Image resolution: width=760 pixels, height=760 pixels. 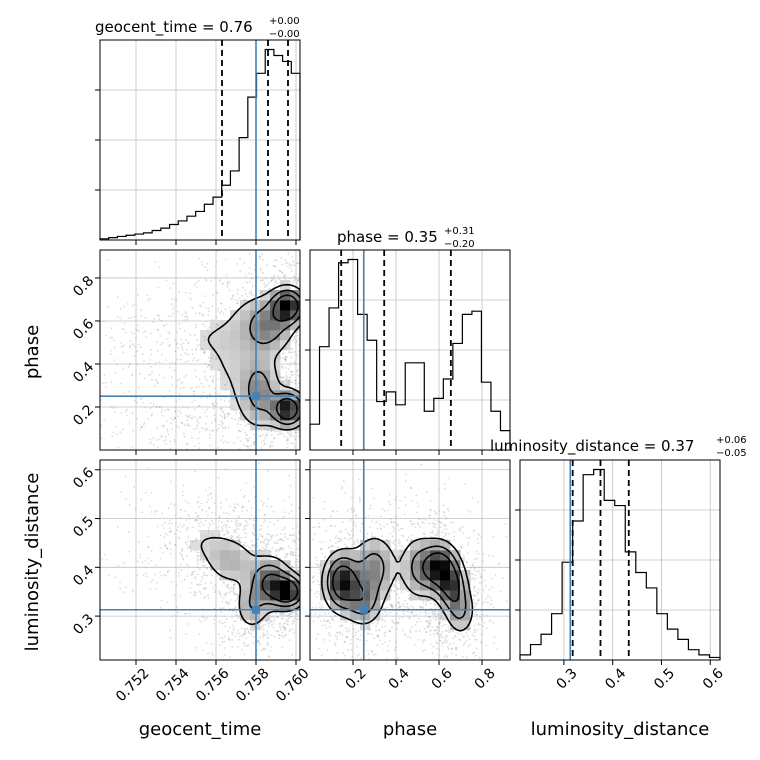 What do you see at coordinates (284, 21) in the screenshot?
I see `title-geocent-time-sup: +0.00` at bounding box center [284, 21].